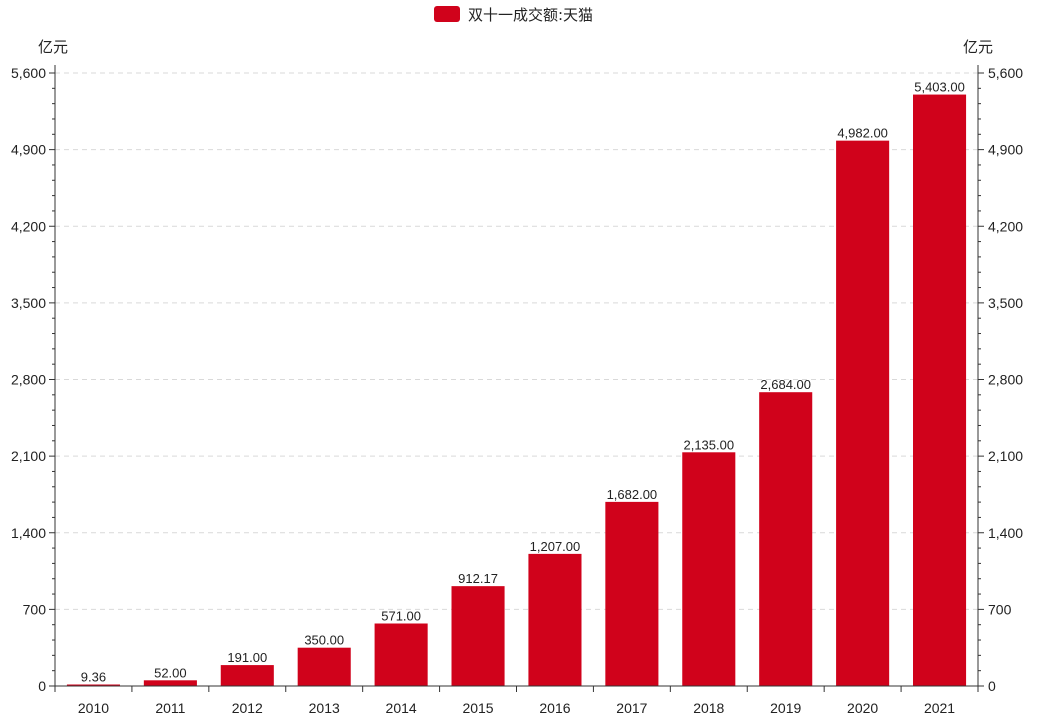  I want to click on legend-swatch, so click(447, 14).